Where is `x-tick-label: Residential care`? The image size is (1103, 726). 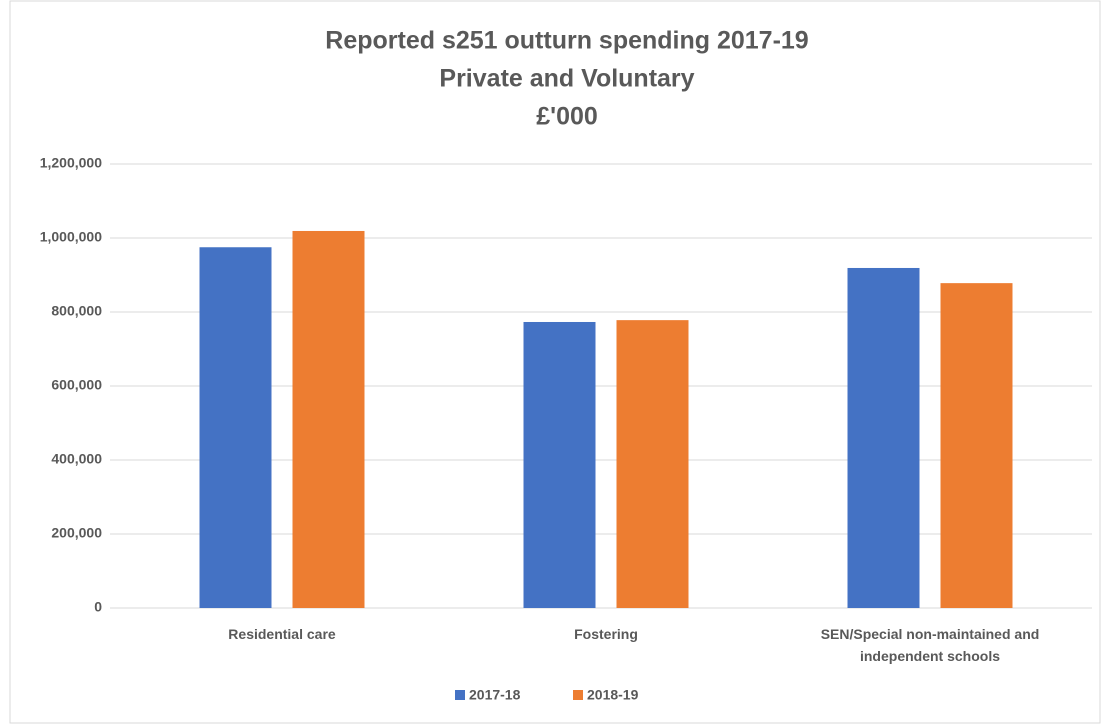
x-tick-label: Residential care is located at coordinates (282, 634).